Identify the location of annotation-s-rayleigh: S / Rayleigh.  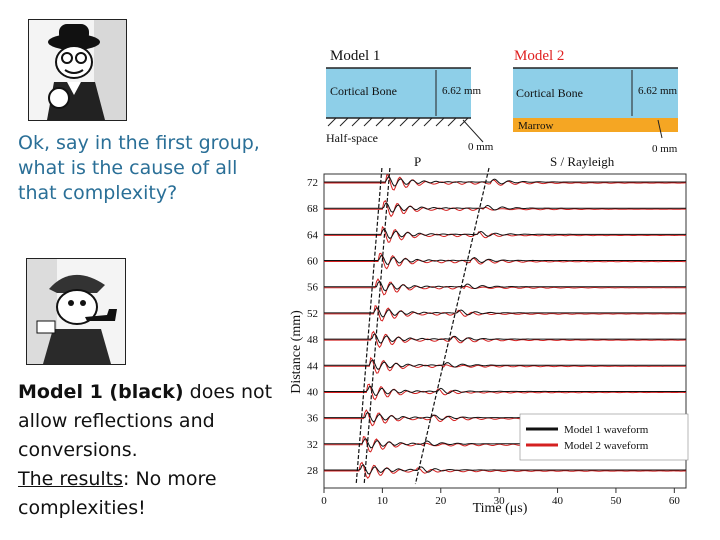
(582, 161).